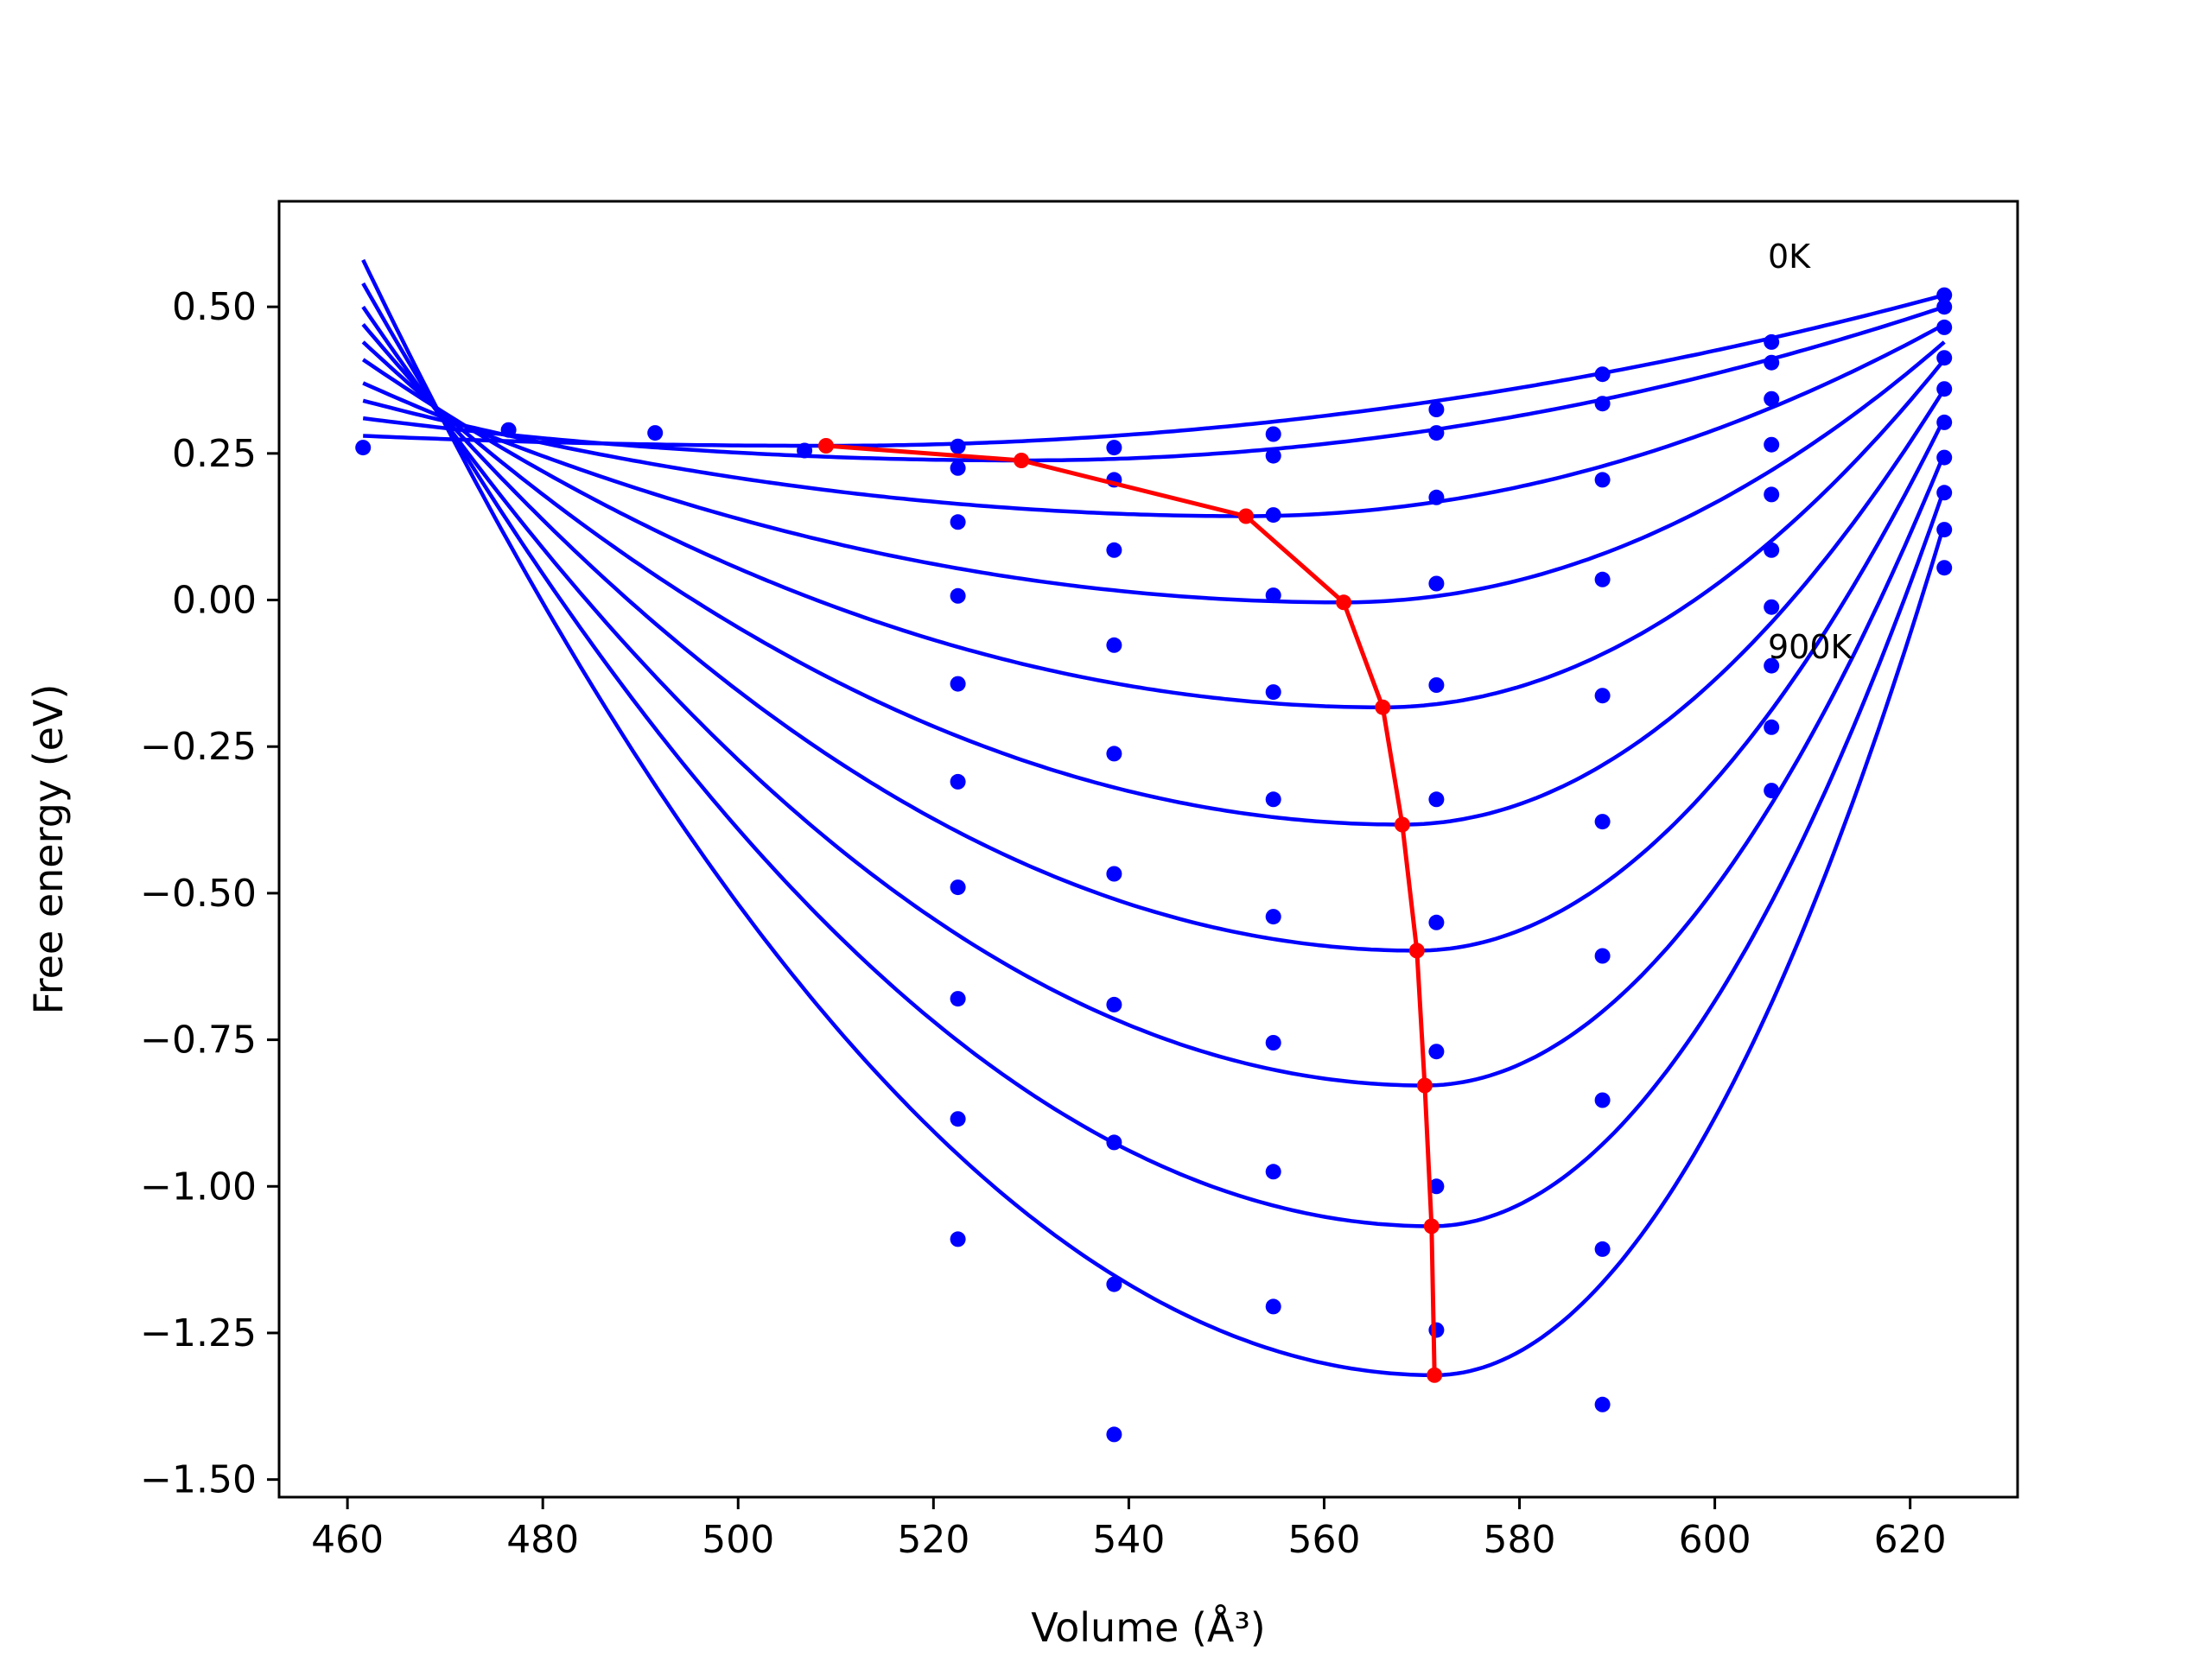  I want to click on y-tick-label-4: −0.50, so click(198, 894).